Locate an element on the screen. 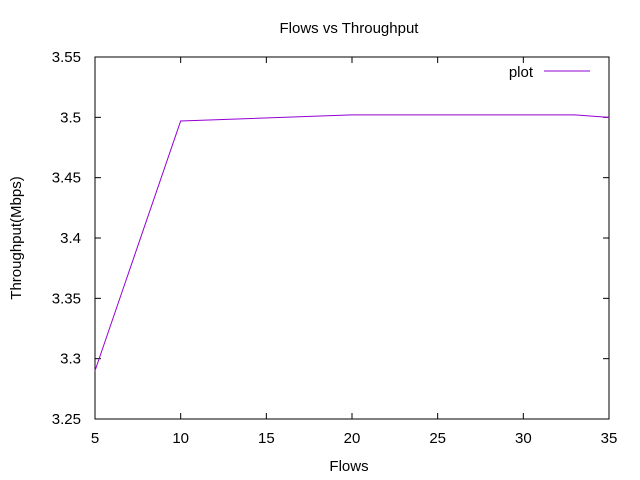 Image resolution: width=640 pixels, height=480 pixels. x-tick-label: 10 is located at coordinates (180, 438).